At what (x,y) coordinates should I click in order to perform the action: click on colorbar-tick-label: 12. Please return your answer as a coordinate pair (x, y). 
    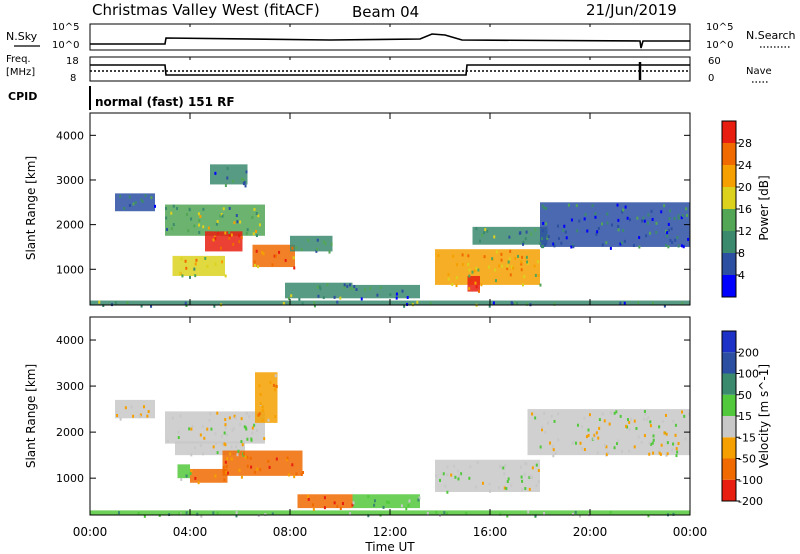
    Looking at the image, I should click on (745, 231).